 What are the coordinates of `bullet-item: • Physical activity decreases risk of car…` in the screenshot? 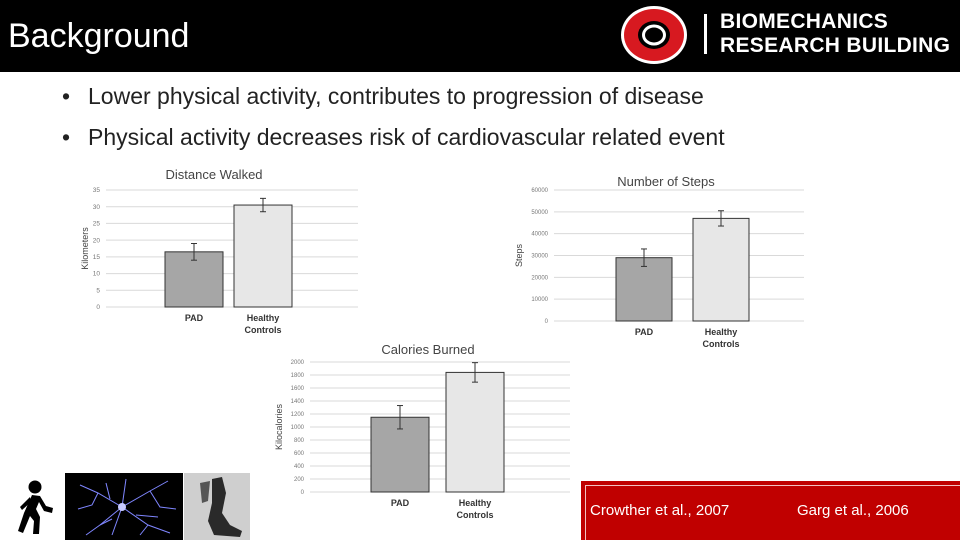 It's located at (393, 137).